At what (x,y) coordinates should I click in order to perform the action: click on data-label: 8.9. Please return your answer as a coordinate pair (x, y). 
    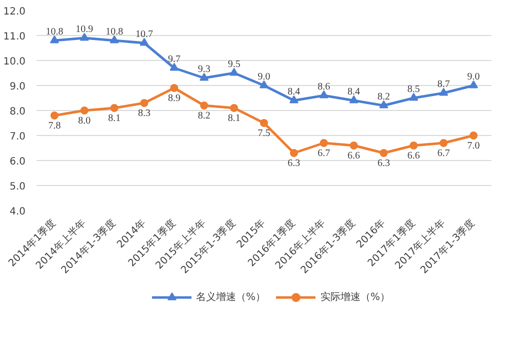
    Looking at the image, I should click on (174, 98).